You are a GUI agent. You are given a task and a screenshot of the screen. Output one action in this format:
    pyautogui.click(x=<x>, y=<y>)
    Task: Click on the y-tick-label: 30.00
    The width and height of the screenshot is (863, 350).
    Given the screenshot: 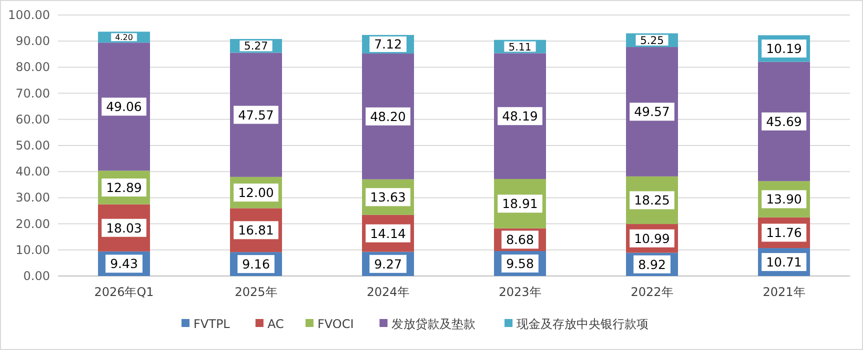 What is the action you would take?
    pyautogui.click(x=33, y=197)
    